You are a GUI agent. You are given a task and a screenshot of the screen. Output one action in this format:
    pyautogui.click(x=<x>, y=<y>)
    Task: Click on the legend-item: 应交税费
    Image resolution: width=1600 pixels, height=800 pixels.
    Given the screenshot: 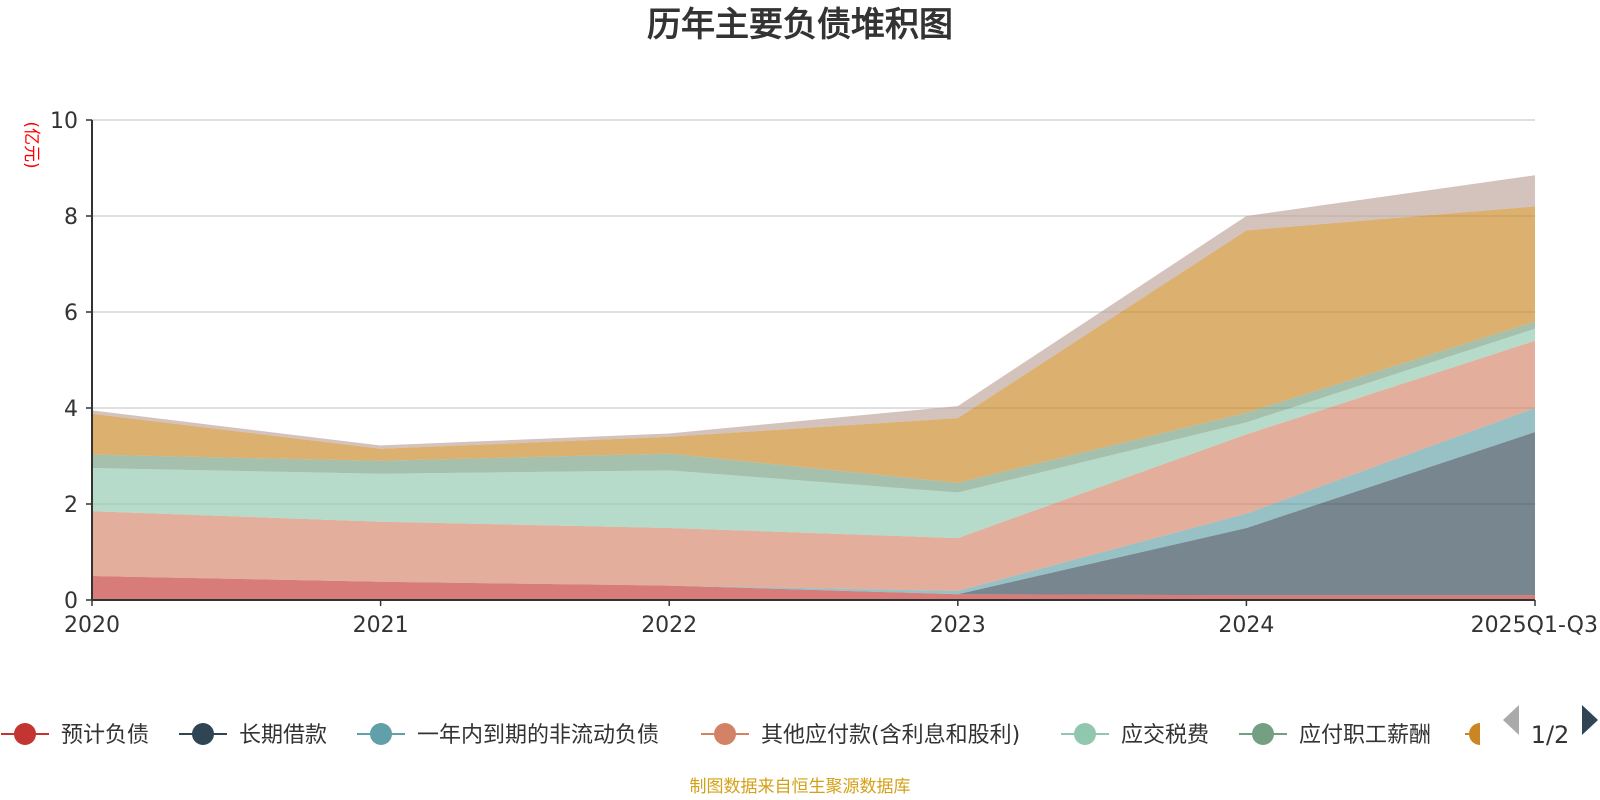 What is the action you would take?
    pyautogui.click(x=1135, y=735)
    